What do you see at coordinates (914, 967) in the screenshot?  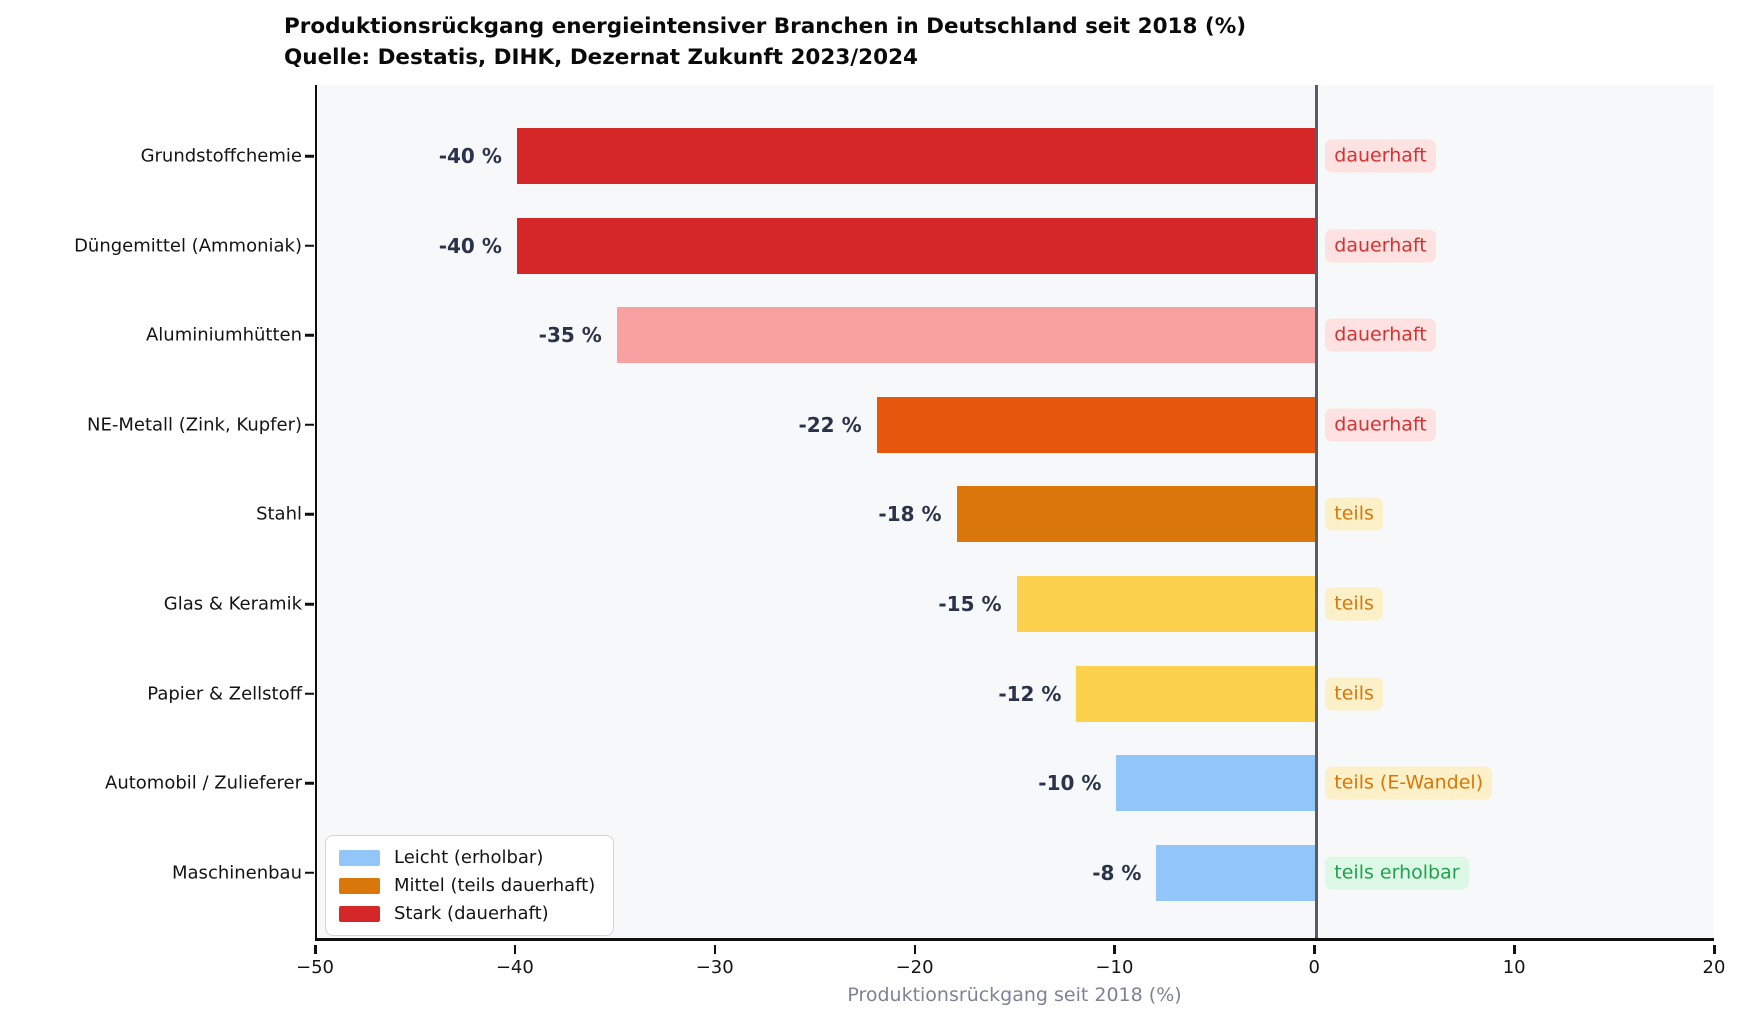 I see `x-axis-tick-label: −20` at bounding box center [914, 967].